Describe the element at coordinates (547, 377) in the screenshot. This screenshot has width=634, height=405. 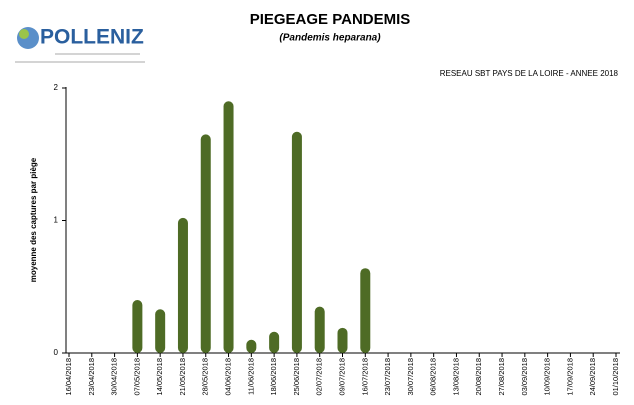
I see `x-tick-label: 10/09/2018` at that location.